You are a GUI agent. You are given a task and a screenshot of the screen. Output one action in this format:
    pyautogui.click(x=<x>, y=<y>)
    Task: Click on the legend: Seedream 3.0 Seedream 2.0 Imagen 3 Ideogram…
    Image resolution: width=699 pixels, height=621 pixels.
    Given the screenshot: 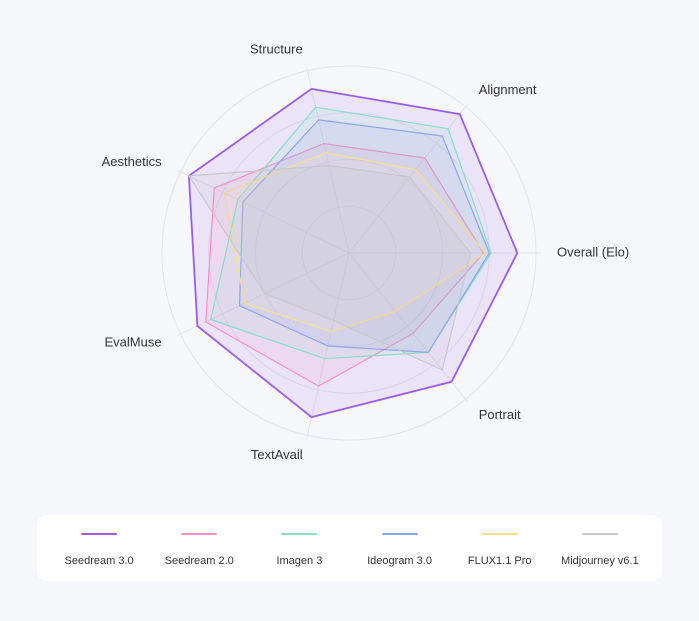 What is the action you would take?
    pyautogui.click(x=349, y=548)
    